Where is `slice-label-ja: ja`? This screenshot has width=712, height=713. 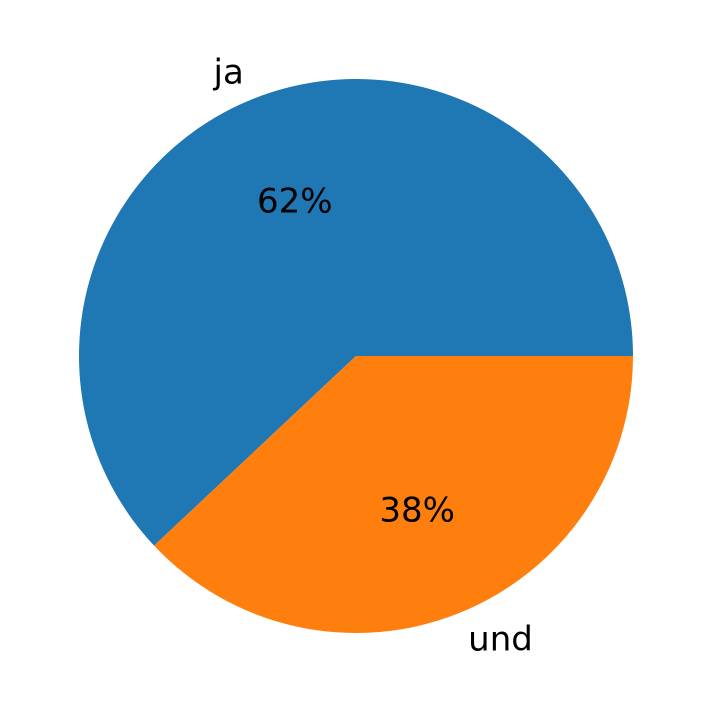 slice-label-ja: ja is located at coordinates (228, 73).